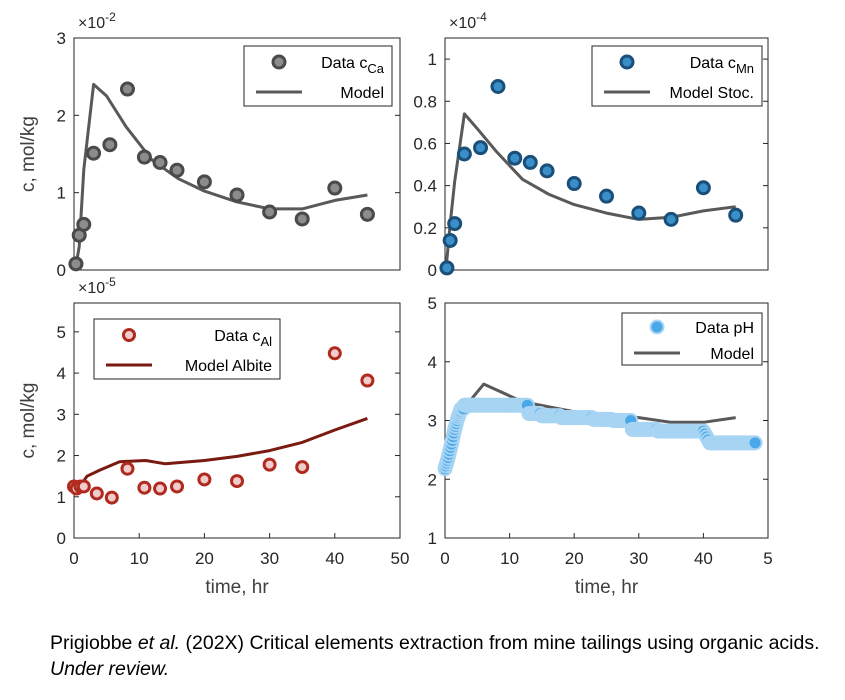 Image resolution: width=845 pixels, height=700 pixels. I want to click on y-tick-label: 0.2, so click(425, 228).